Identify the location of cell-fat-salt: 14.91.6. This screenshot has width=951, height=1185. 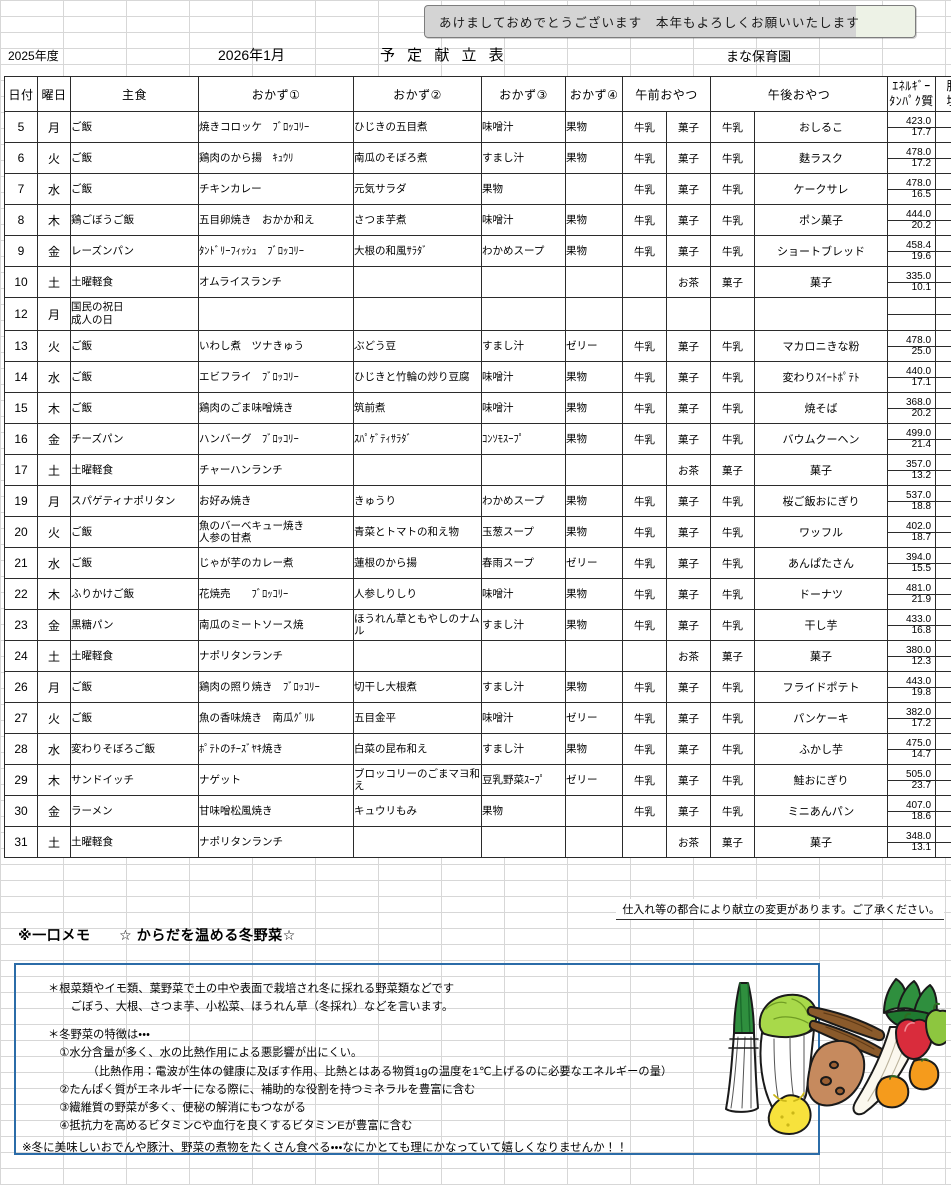
(943, 625).